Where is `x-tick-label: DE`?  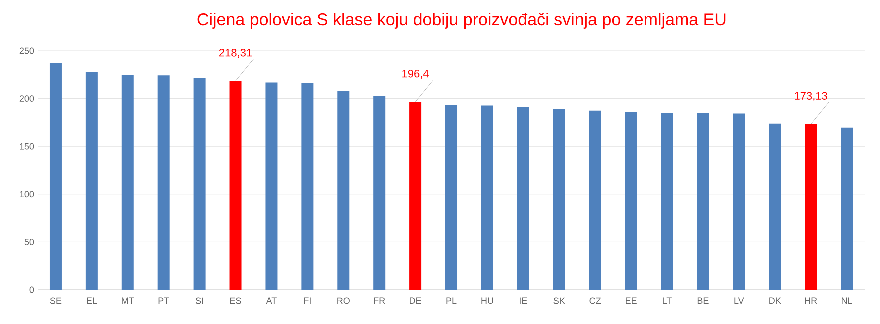 x-tick-label: DE is located at coordinates (416, 301).